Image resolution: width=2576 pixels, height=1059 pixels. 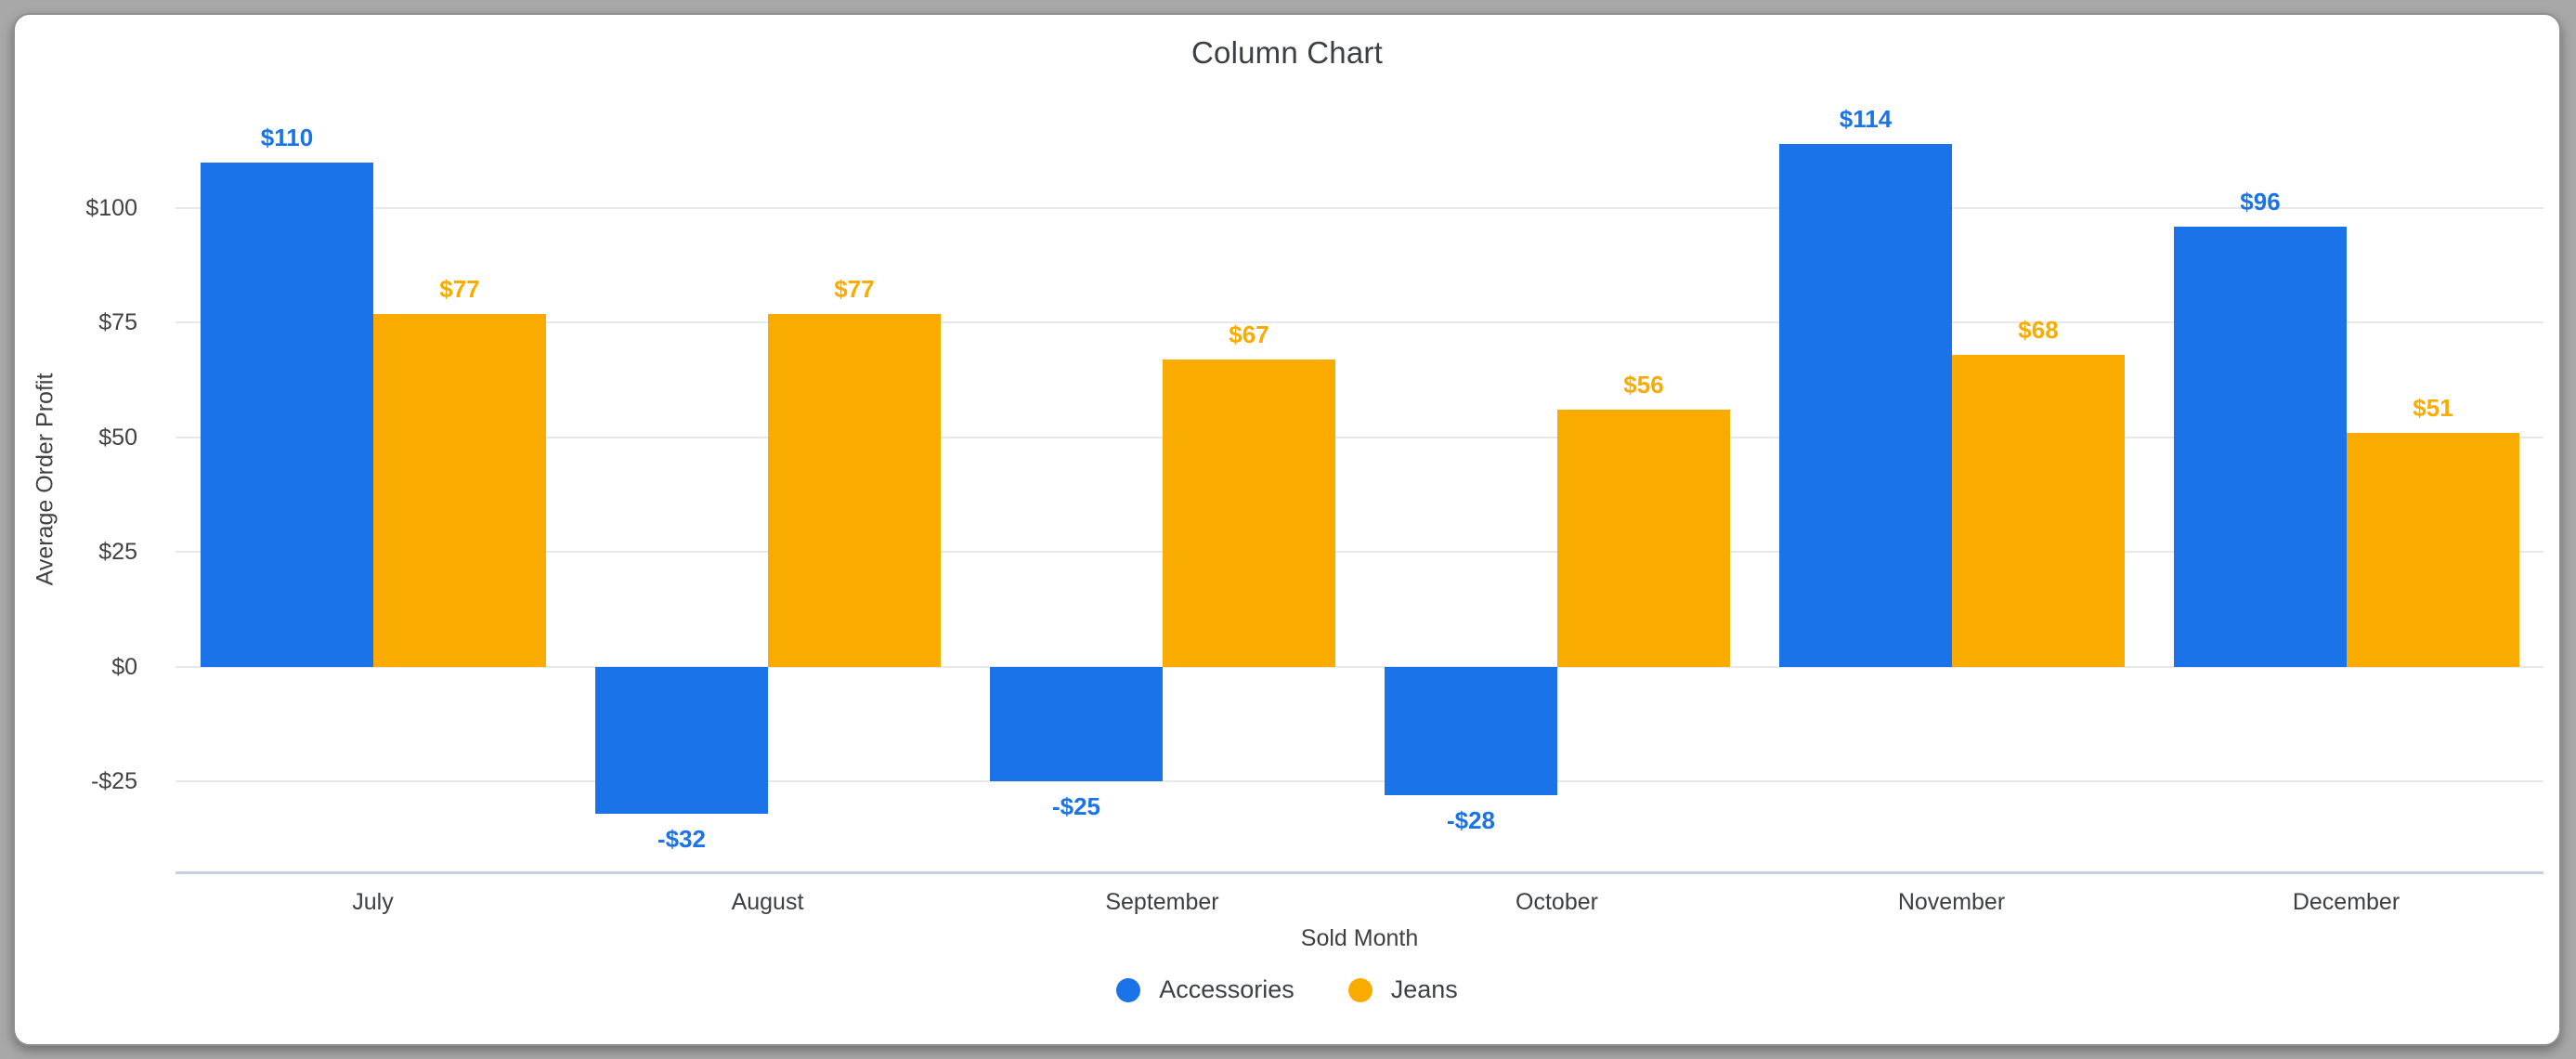 What do you see at coordinates (1227, 989) in the screenshot?
I see `legend-label: Accessories` at bounding box center [1227, 989].